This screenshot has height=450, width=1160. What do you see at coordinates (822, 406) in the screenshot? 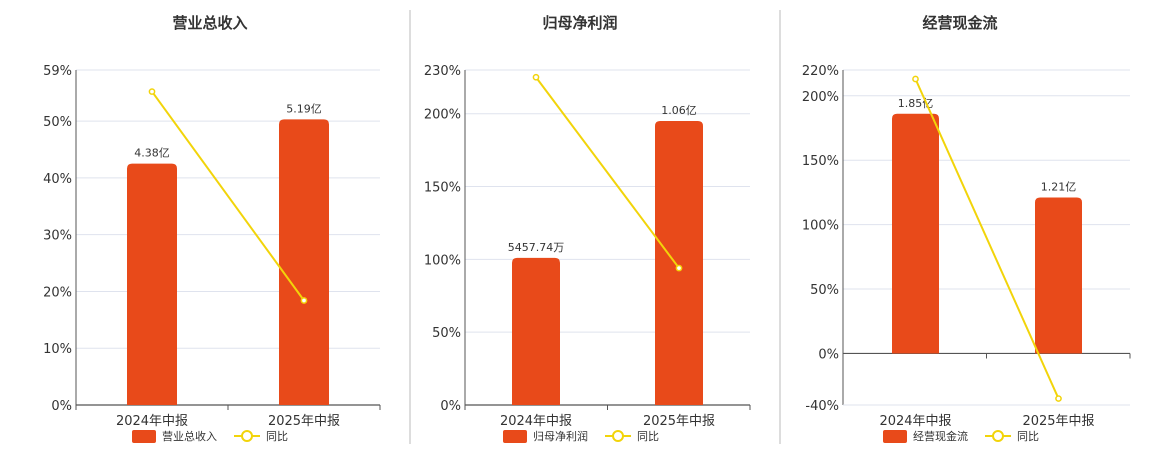
I see `y-tick-label: -40%` at bounding box center [822, 406].